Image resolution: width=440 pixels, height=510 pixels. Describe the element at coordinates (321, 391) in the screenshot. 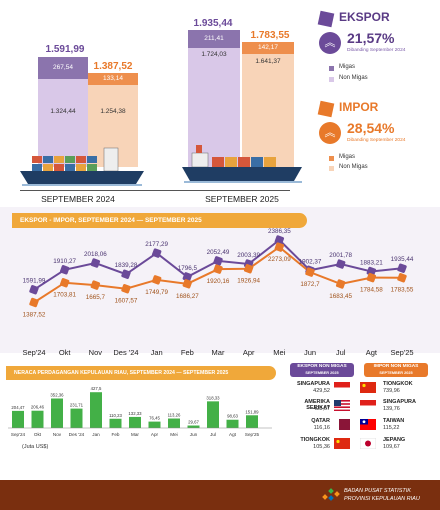

I see `ekspor-partner-1-value: 429,52` at that location.